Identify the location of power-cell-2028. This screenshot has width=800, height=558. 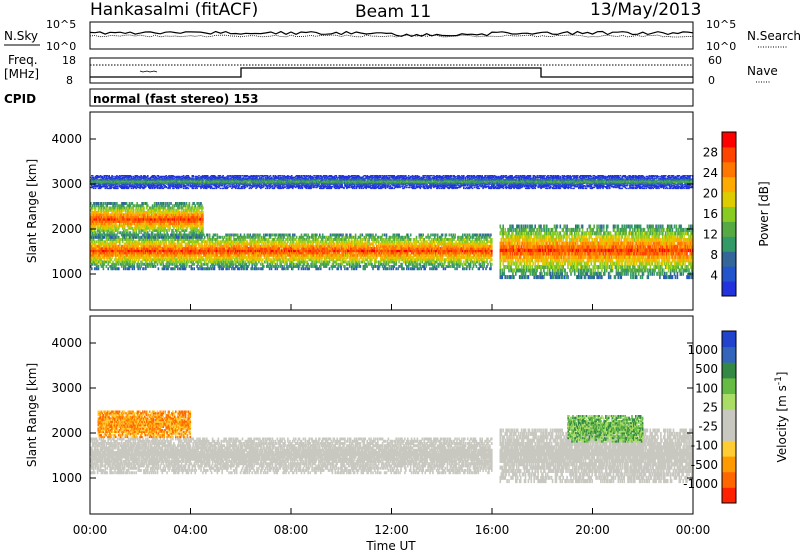
(257, 268).